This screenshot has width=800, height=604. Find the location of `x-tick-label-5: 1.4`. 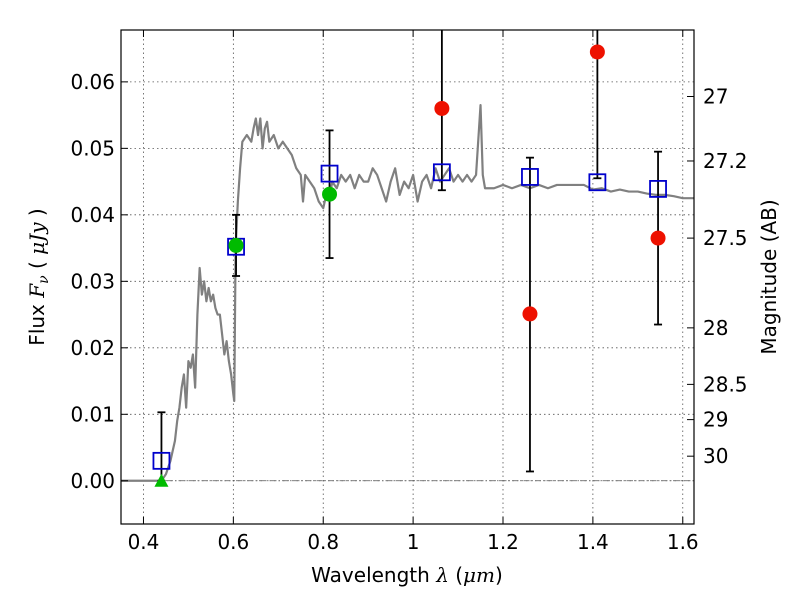

x-tick-label-5: 1.4 is located at coordinates (593, 542).